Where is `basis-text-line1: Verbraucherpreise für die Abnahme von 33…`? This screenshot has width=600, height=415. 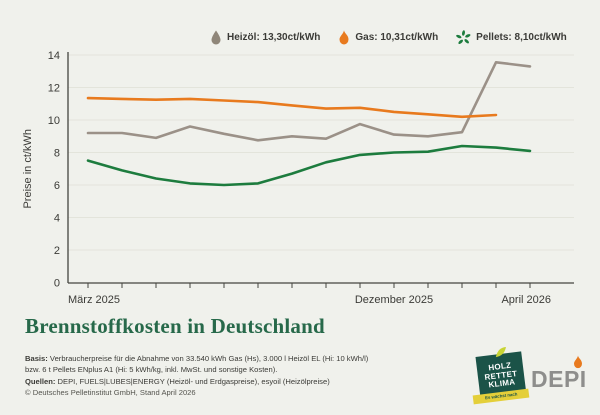 basis-text-line1: Verbraucherpreise für die Abnahme von 33… is located at coordinates (209, 358).